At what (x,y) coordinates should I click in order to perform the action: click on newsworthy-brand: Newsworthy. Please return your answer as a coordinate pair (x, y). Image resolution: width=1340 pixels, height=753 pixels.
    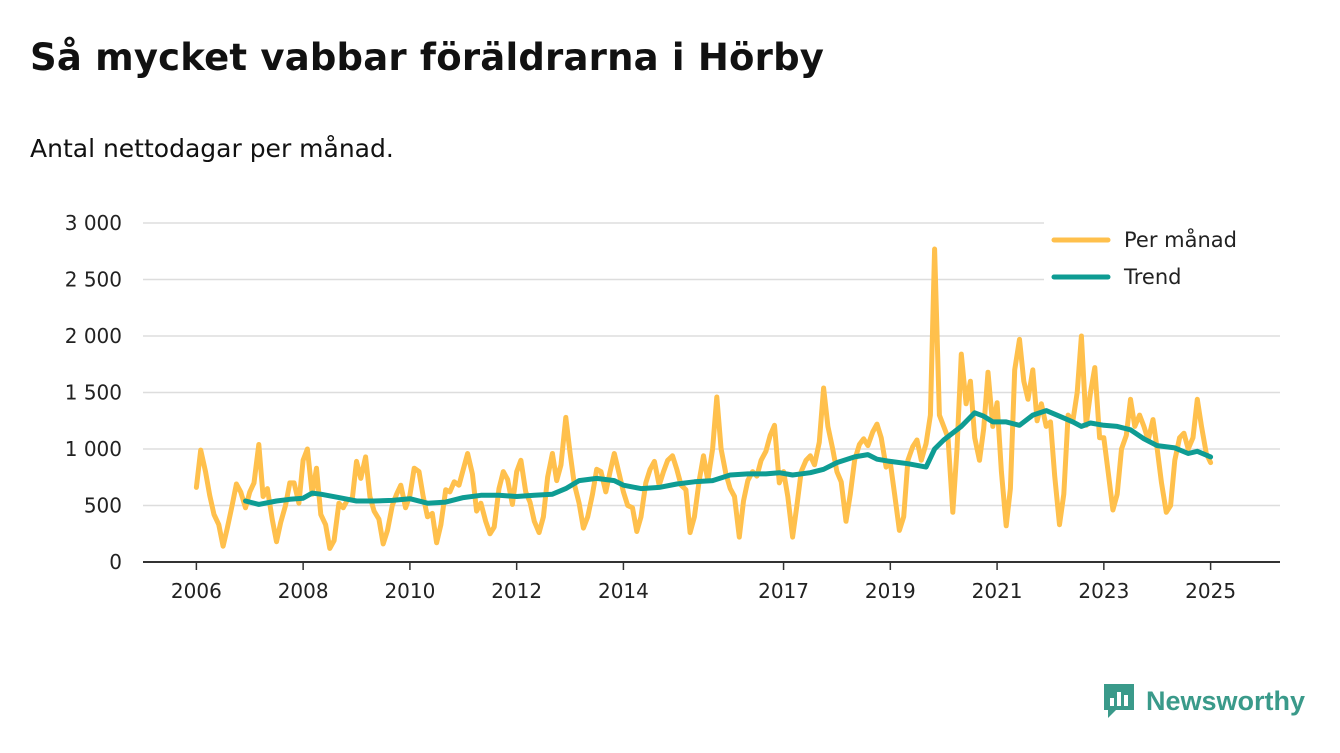
    Looking at the image, I should click on (1203, 701).